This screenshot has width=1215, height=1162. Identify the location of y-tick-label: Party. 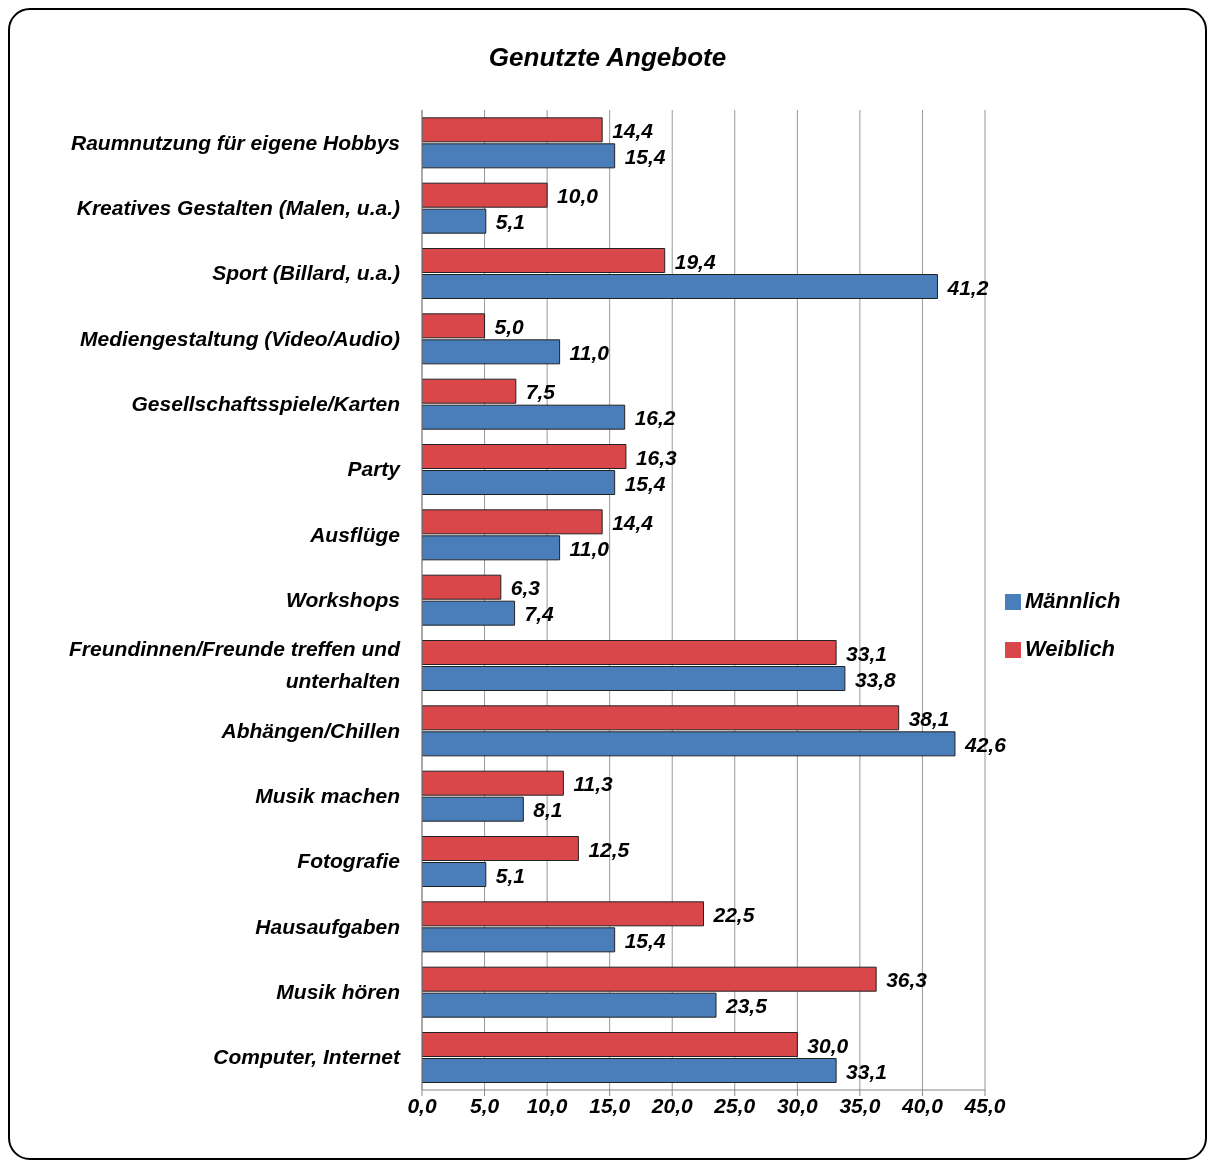
(374, 469).